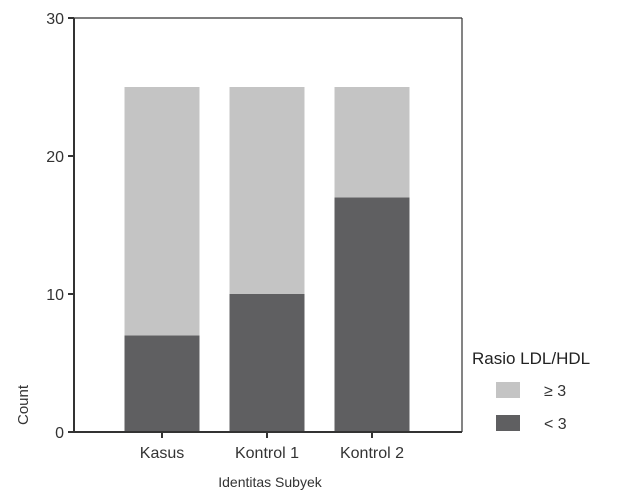  What do you see at coordinates (55, 295) in the screenshot?
I see `y-tick-label: 10` at bounding box center [55, 295].